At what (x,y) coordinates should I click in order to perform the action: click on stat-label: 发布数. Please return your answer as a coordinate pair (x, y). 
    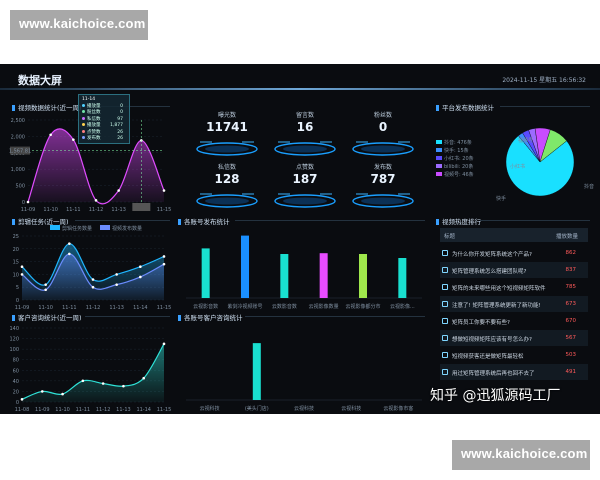
    Looking at the image, I should click on (382, 167).